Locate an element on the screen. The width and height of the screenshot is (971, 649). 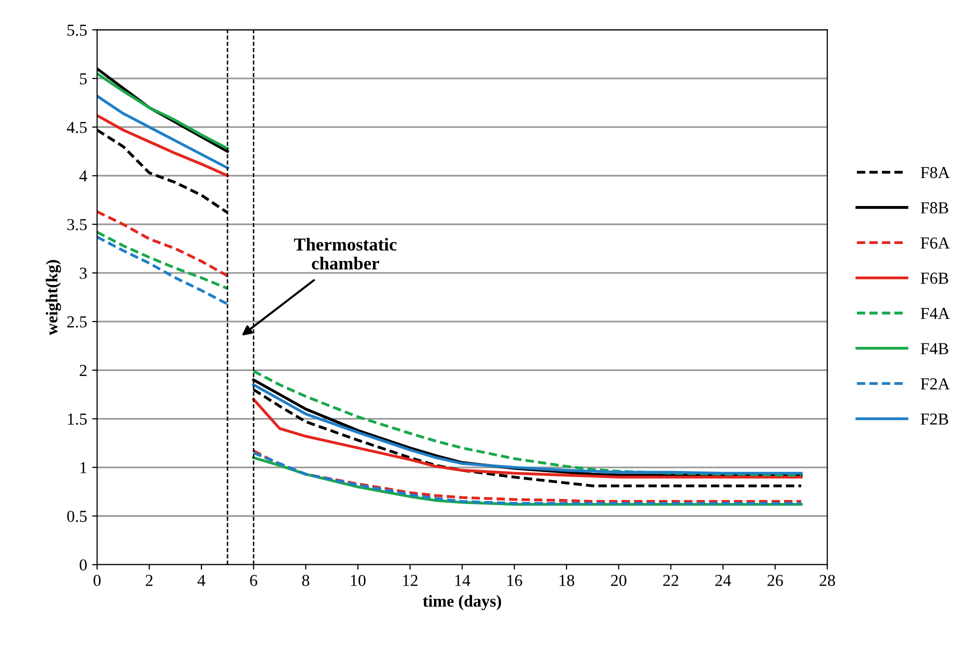
y-tick-label: 5 is located at coordinates (83, 78).